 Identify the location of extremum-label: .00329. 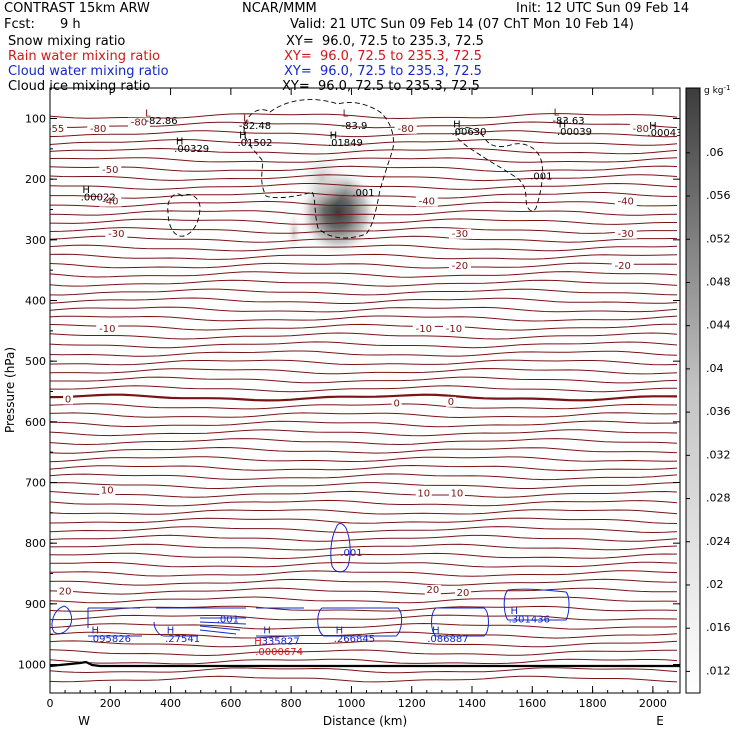
(191, 149).